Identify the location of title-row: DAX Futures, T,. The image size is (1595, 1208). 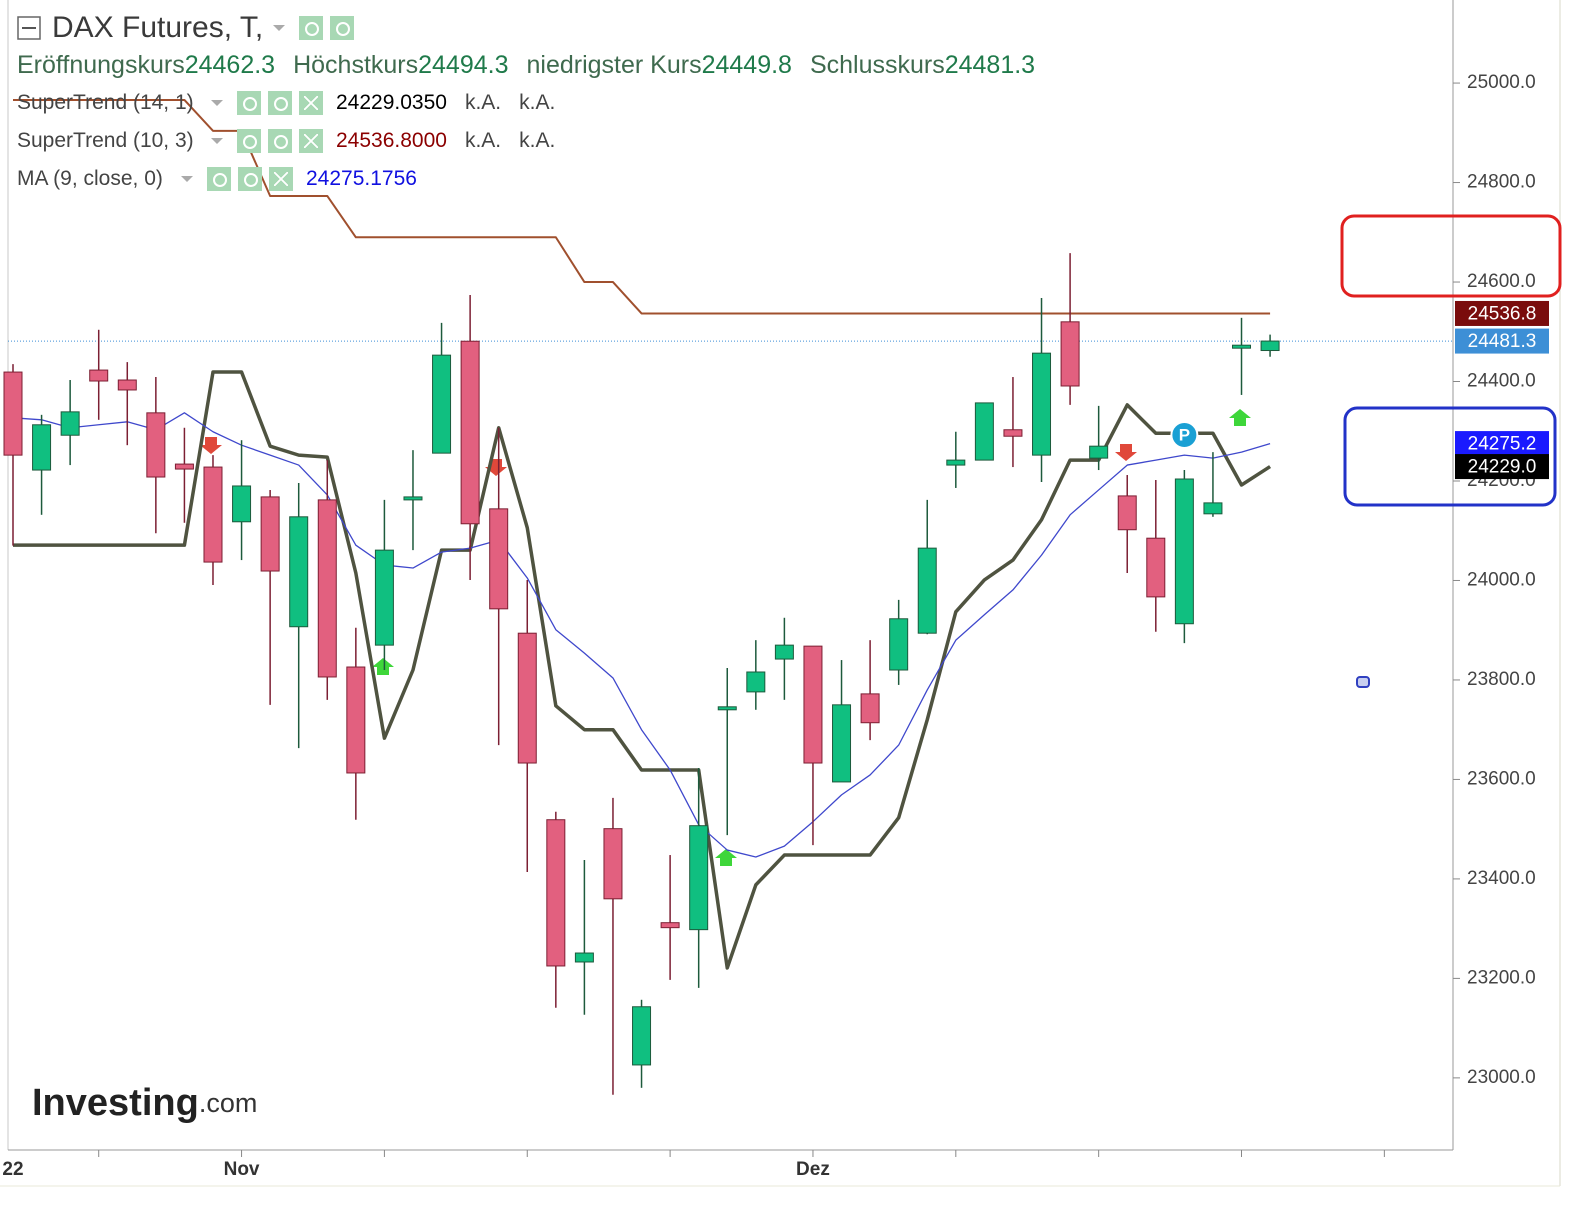
(189, 28).